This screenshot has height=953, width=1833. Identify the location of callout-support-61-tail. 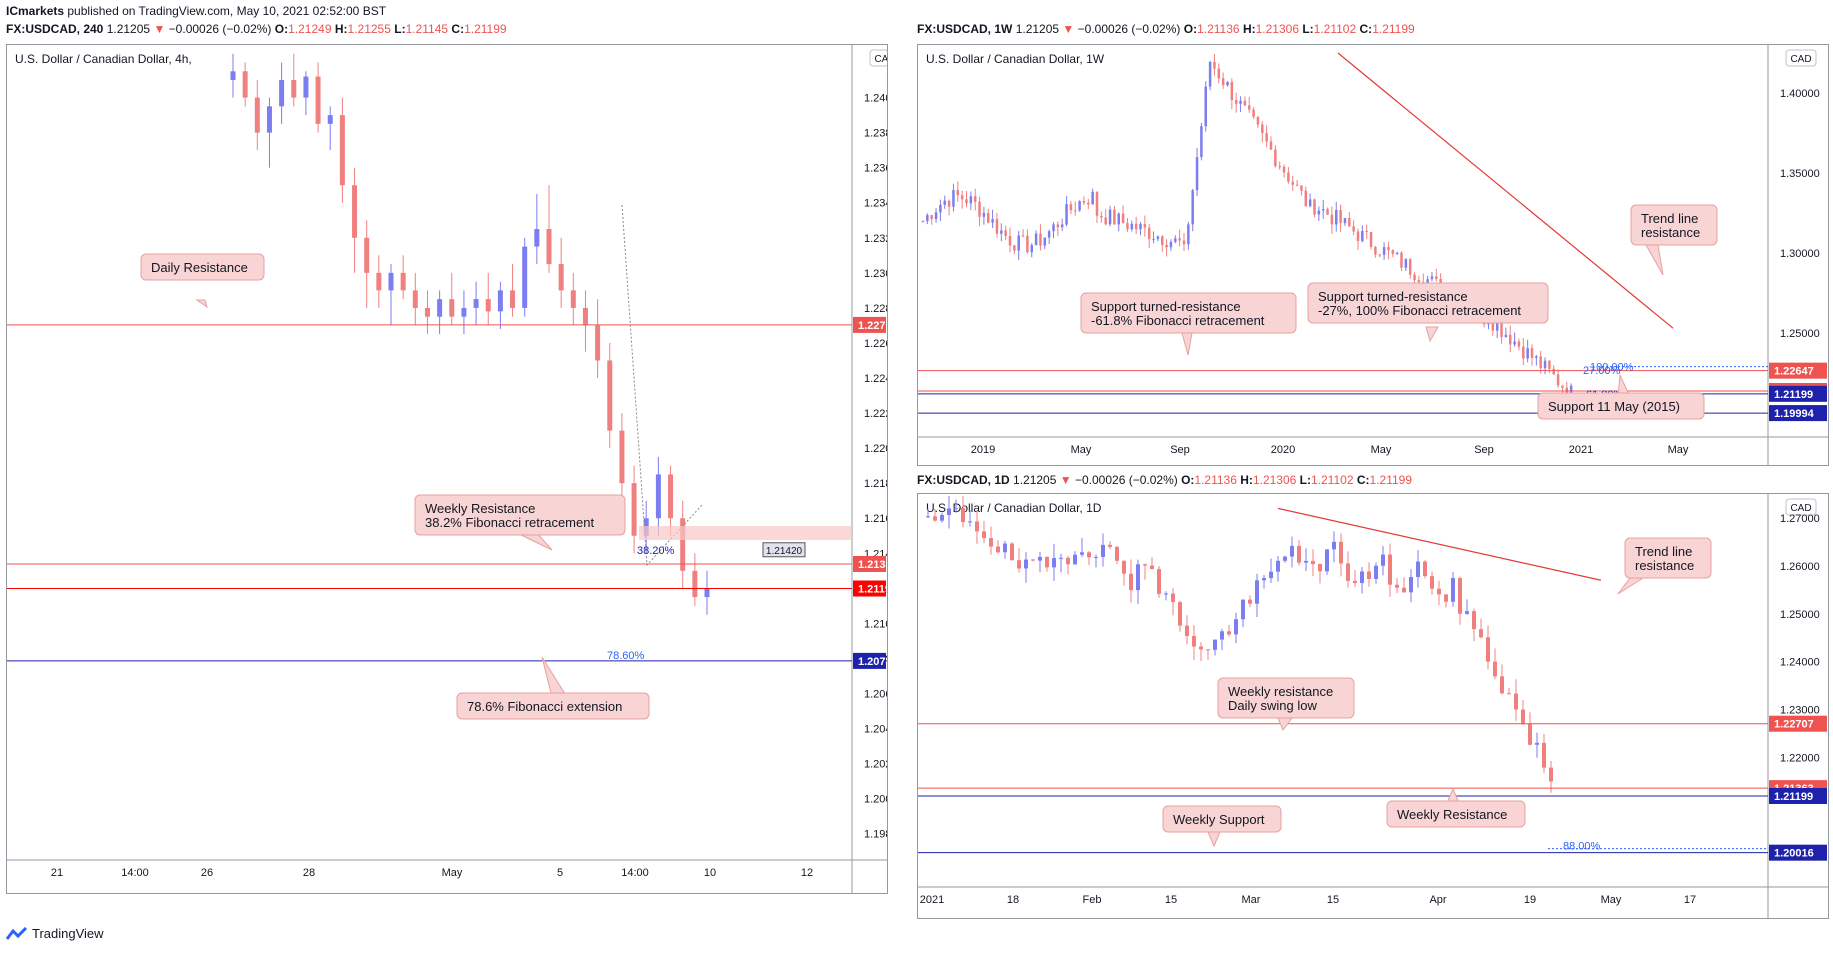
(1187, 344).